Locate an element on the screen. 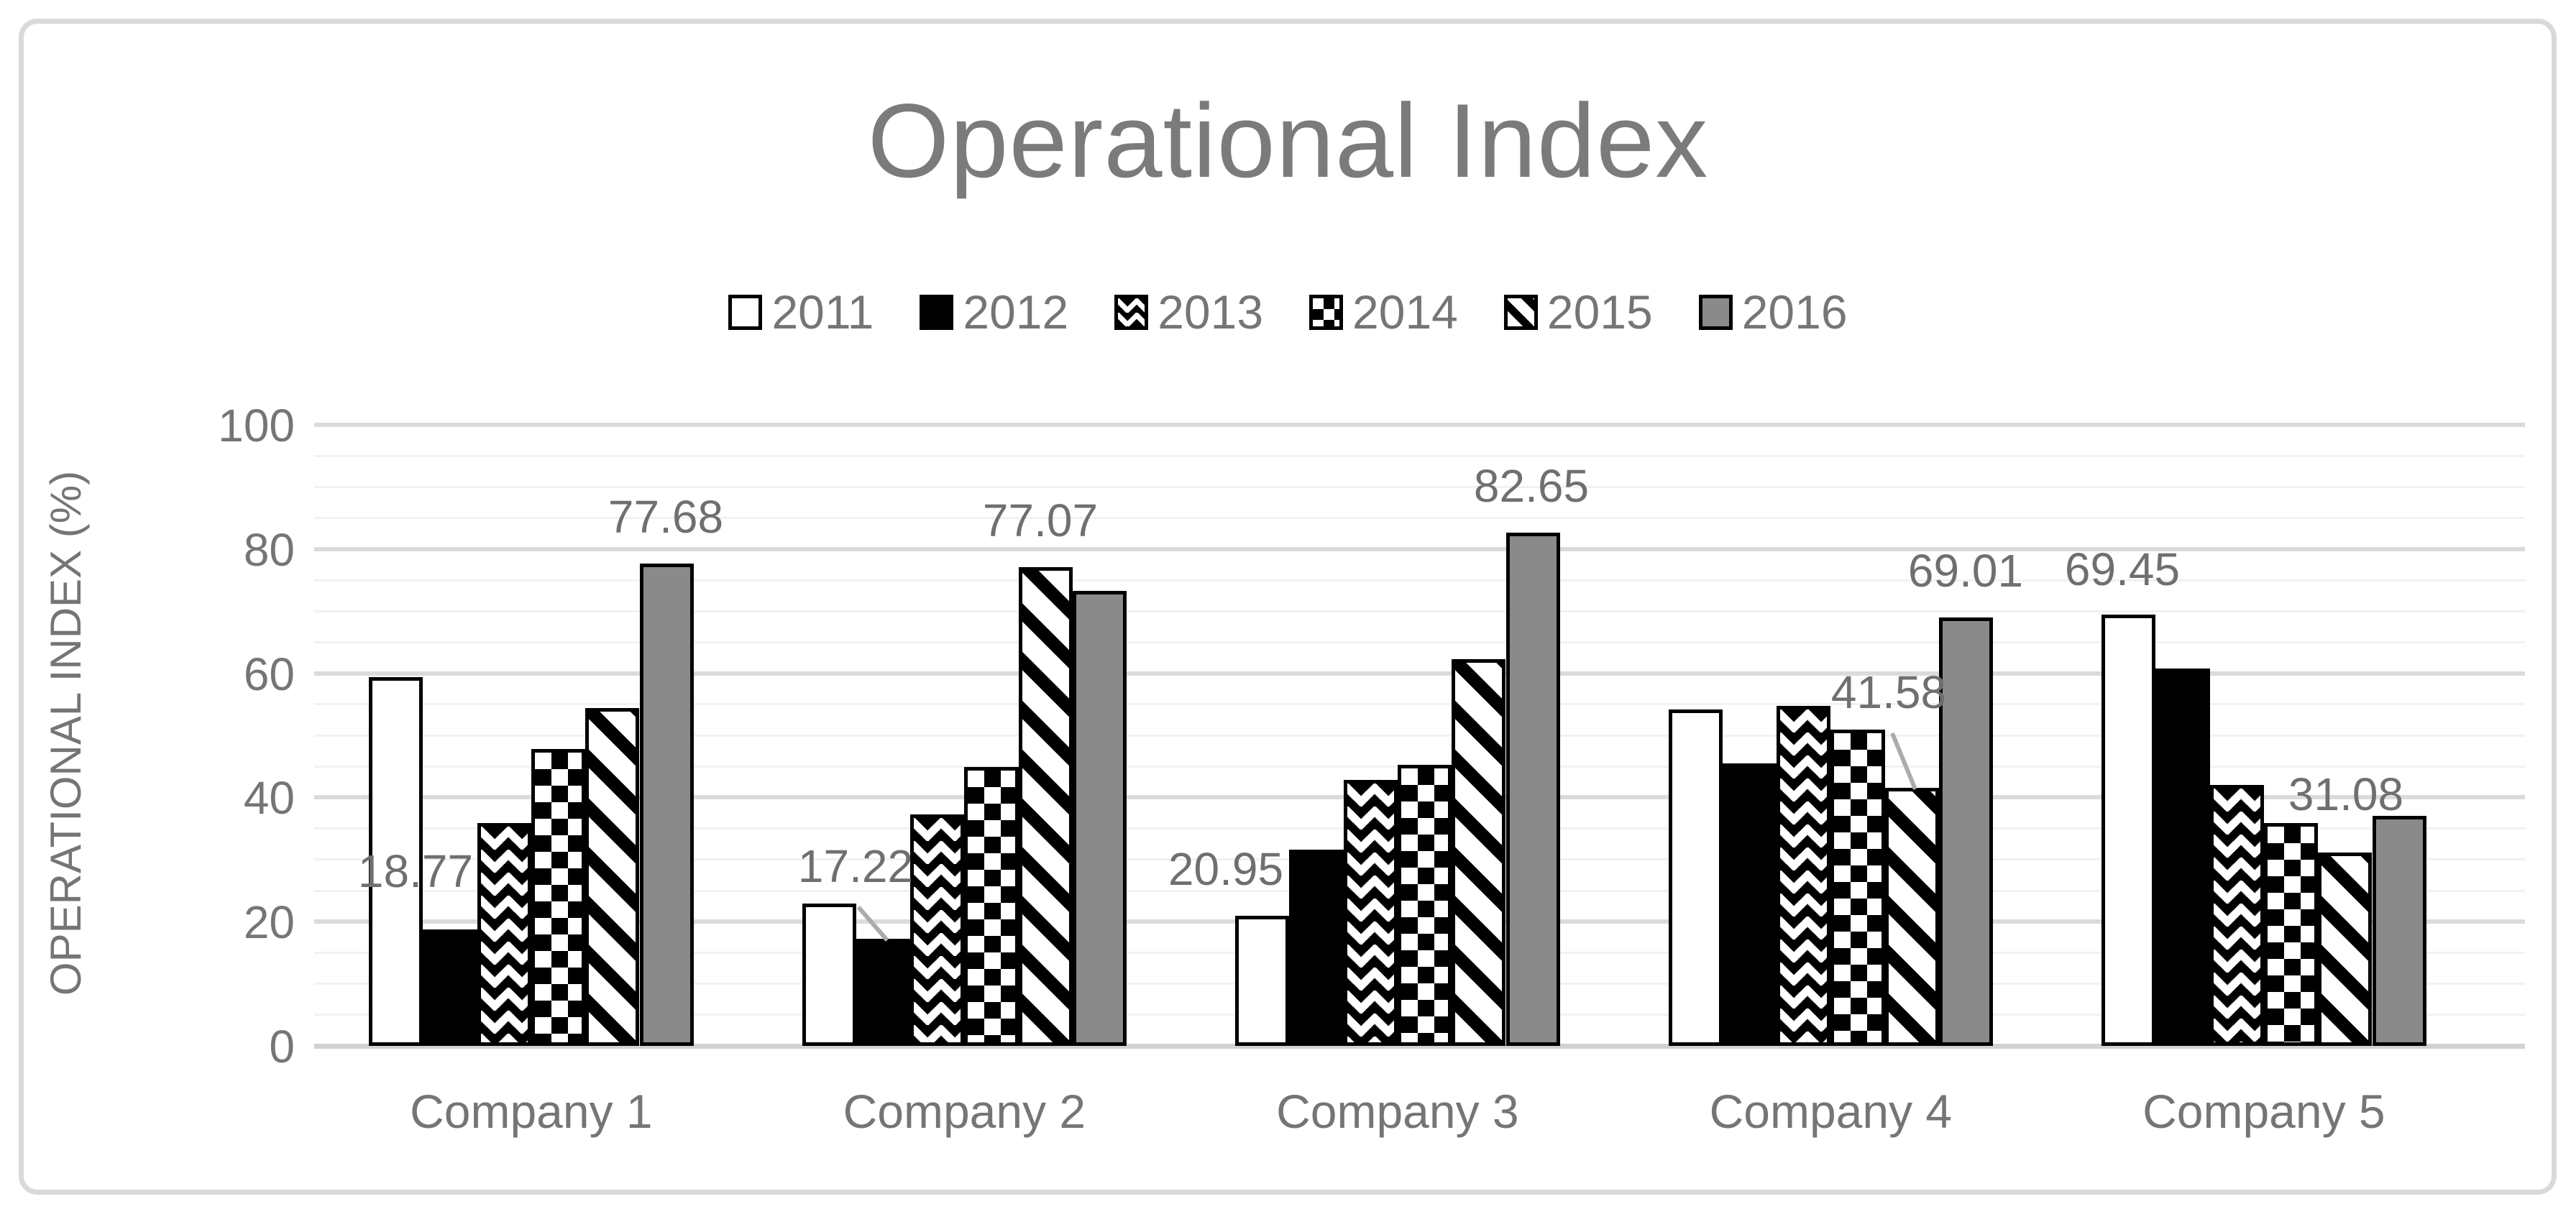  y-tick-label: 60 is located at coordinates (269, 674).